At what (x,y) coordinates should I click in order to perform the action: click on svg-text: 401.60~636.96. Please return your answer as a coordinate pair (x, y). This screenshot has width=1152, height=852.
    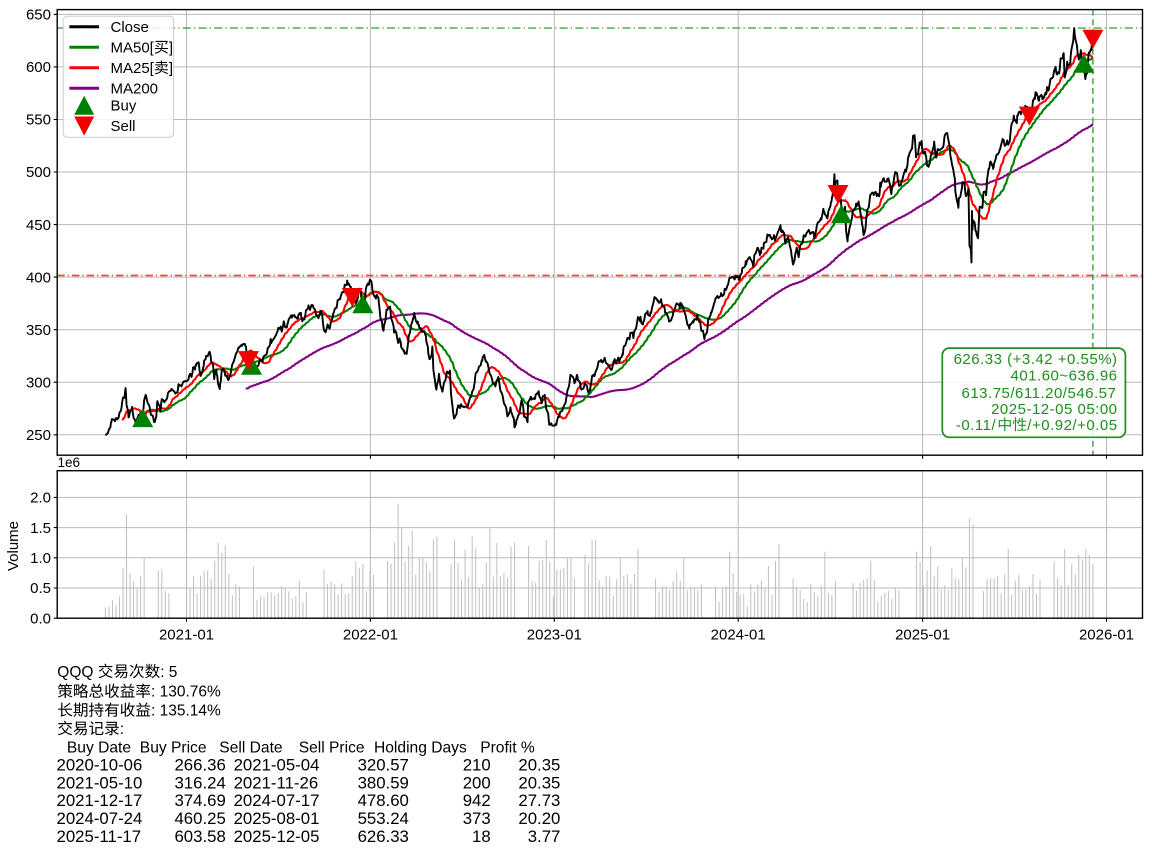
    Looking at the image, I should click on (1064, 375).